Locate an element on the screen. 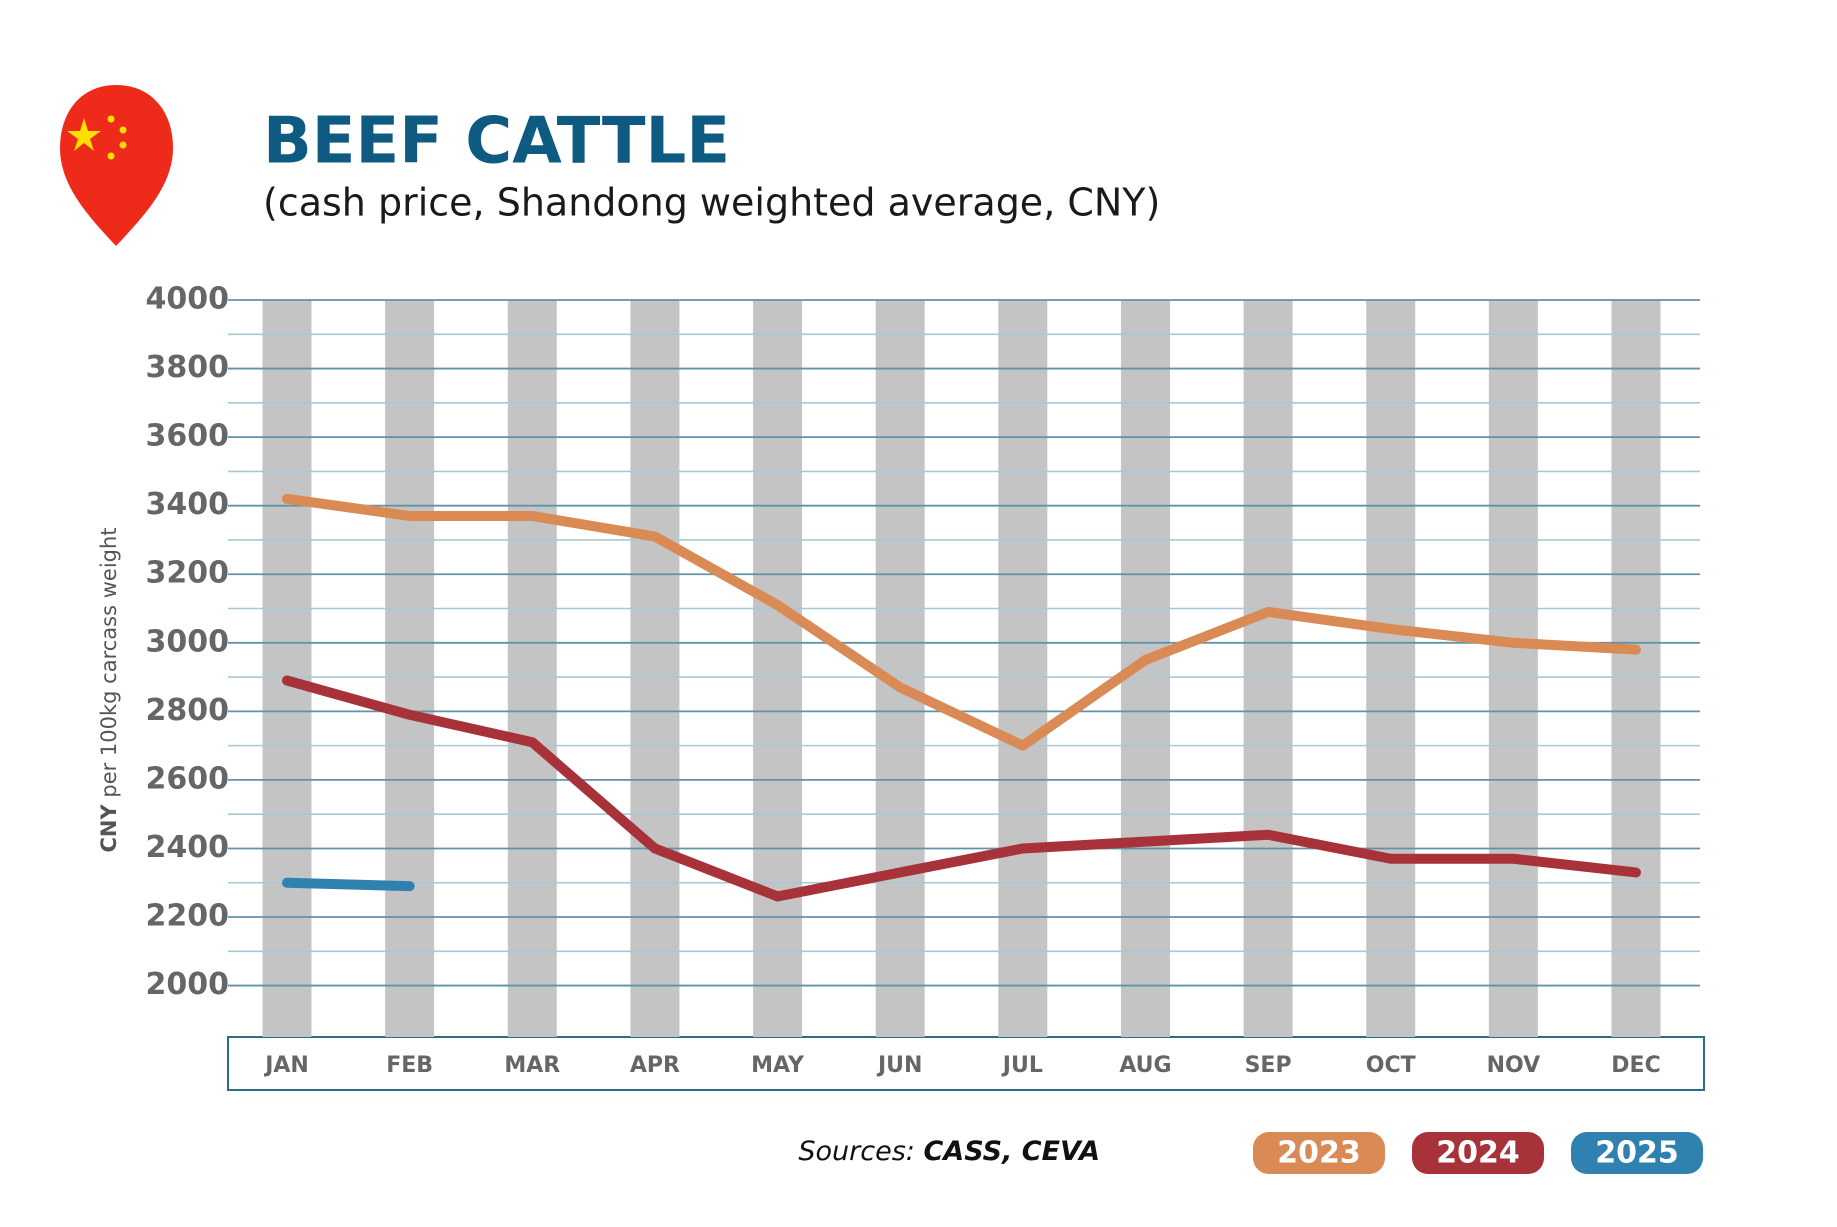  legend-label: 2025 is located at coordinates (1637, 1153).